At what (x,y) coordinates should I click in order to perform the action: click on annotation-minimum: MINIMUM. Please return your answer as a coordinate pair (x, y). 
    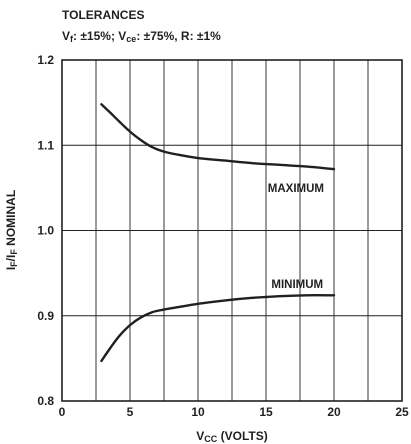
    Looking at the image, I should click on (297, 285).